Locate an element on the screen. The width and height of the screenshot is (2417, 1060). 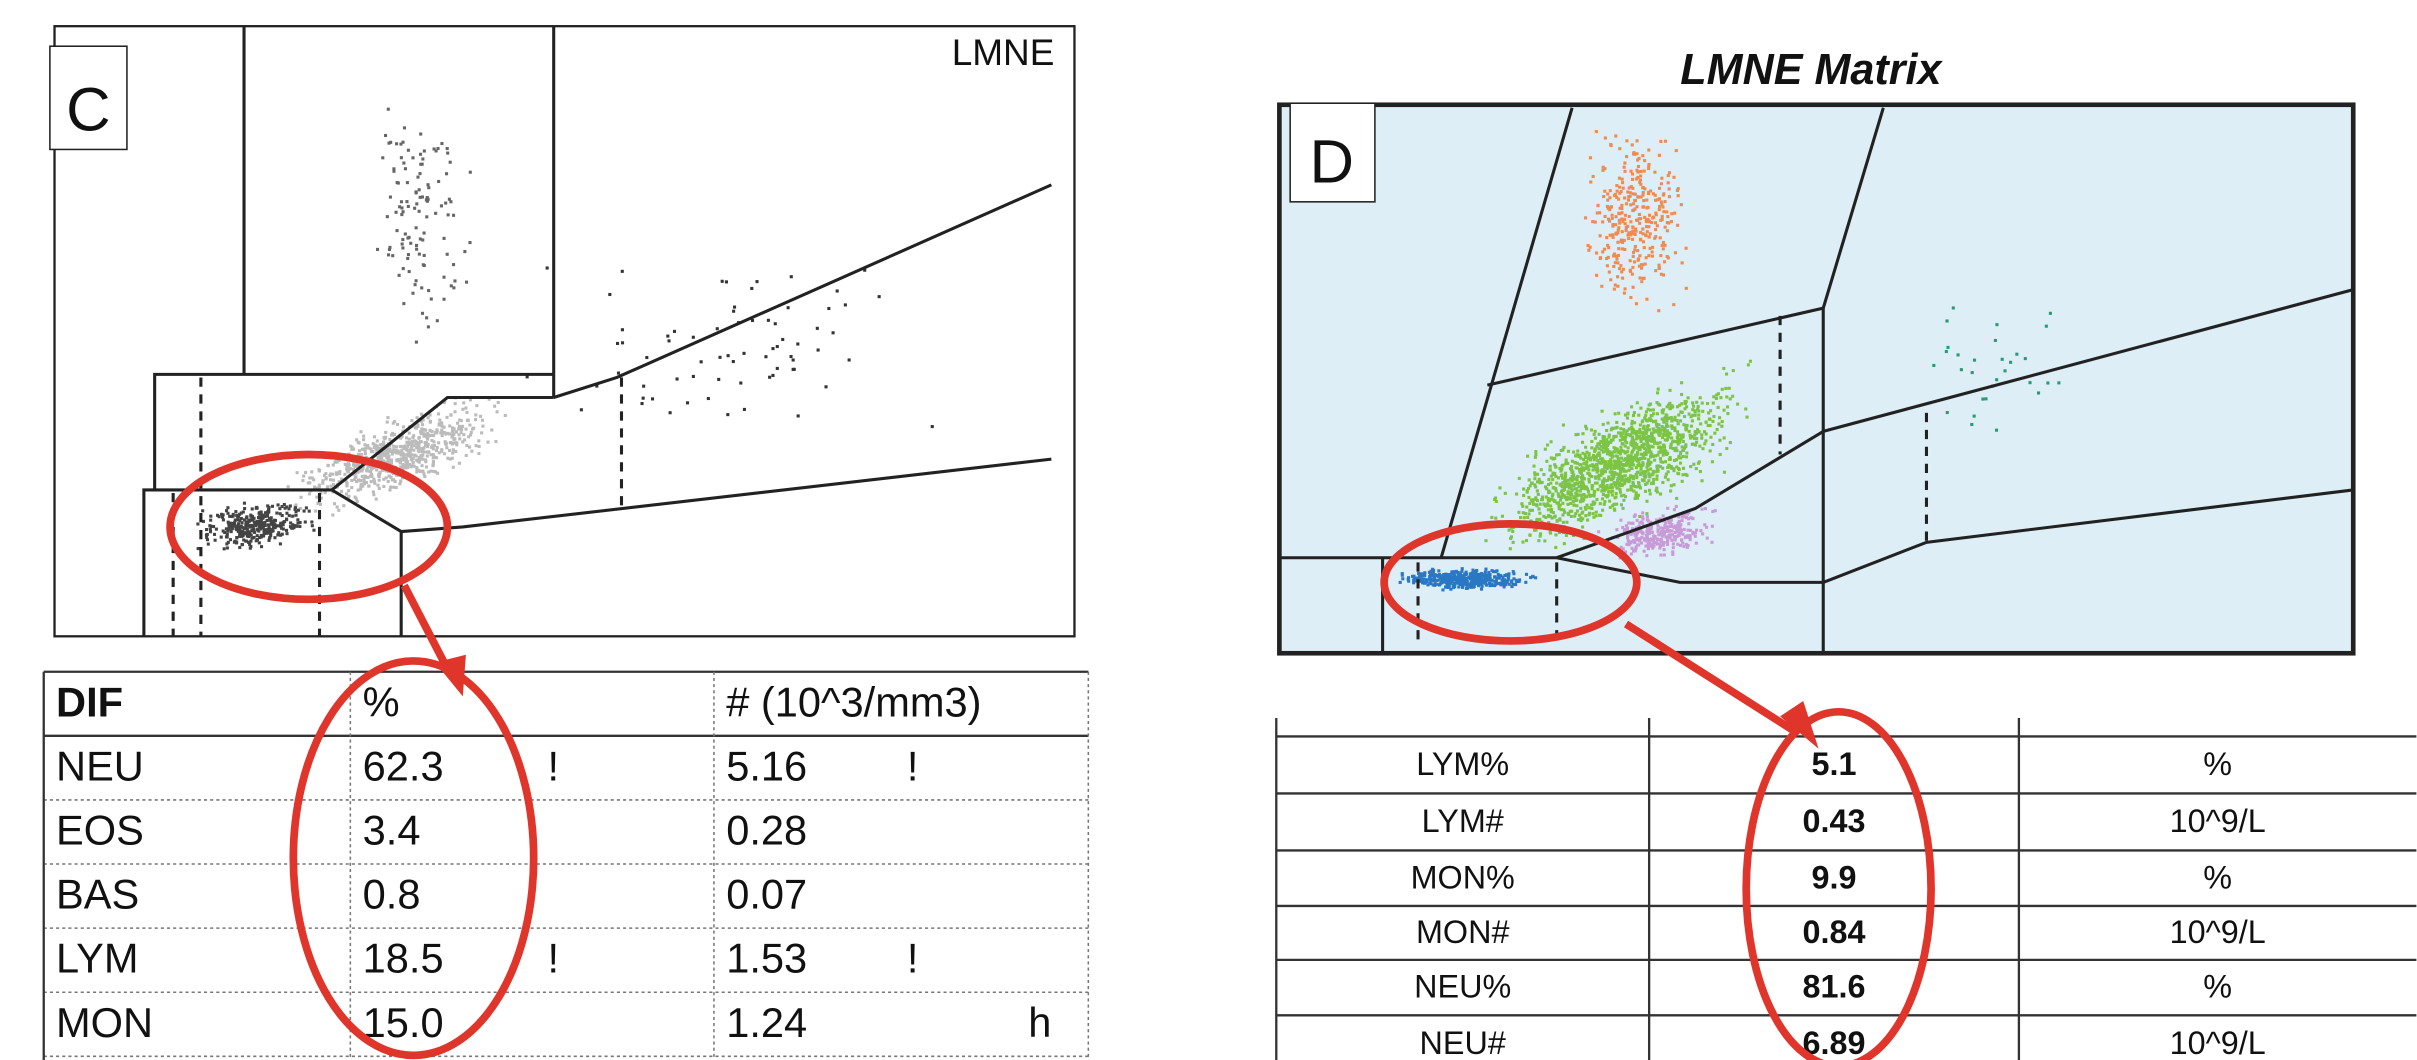
flag: ! is located at coordinates (554, 765).